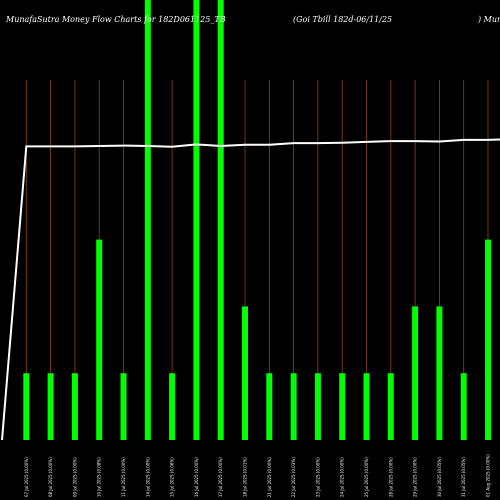 Image resolution: width=500 pixels, height=500 pixels. I want to click on x-tick-label: 16 Jul 2025 (0.00%), so click(196, 477).